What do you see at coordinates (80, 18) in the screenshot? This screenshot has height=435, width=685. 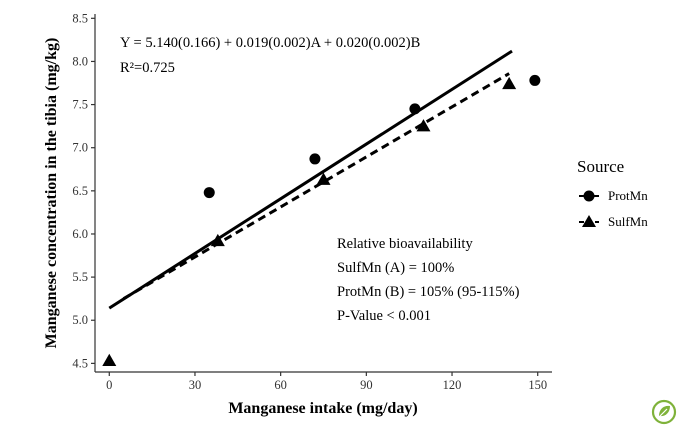 I see `y-tick-label: 8.5` at bounding box center [80, 18].